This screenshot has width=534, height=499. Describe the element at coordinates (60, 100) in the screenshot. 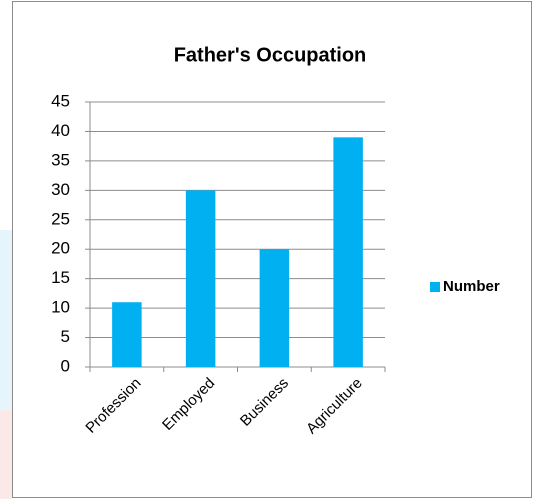

I see `y-tick-label: 45` at that location.